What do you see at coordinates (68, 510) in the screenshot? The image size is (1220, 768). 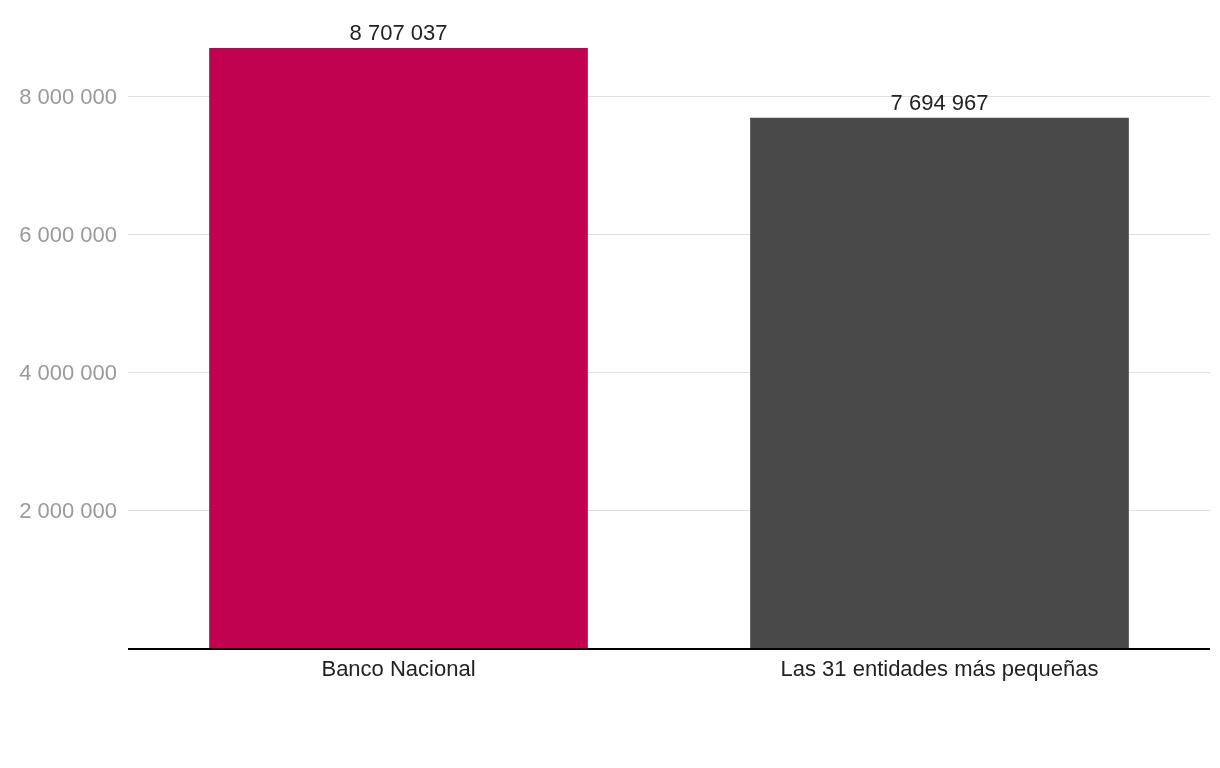 I see `y-tick-label: 2 000 000` at bounding box center [68, 510].